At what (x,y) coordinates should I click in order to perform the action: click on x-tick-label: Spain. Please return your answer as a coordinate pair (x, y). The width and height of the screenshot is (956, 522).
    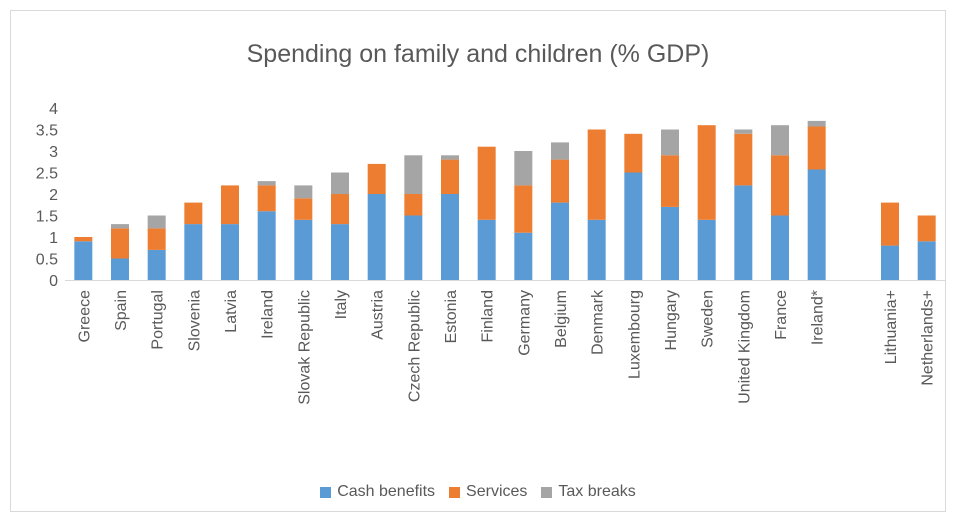
    Looking at the image, I should click on (121, 310).